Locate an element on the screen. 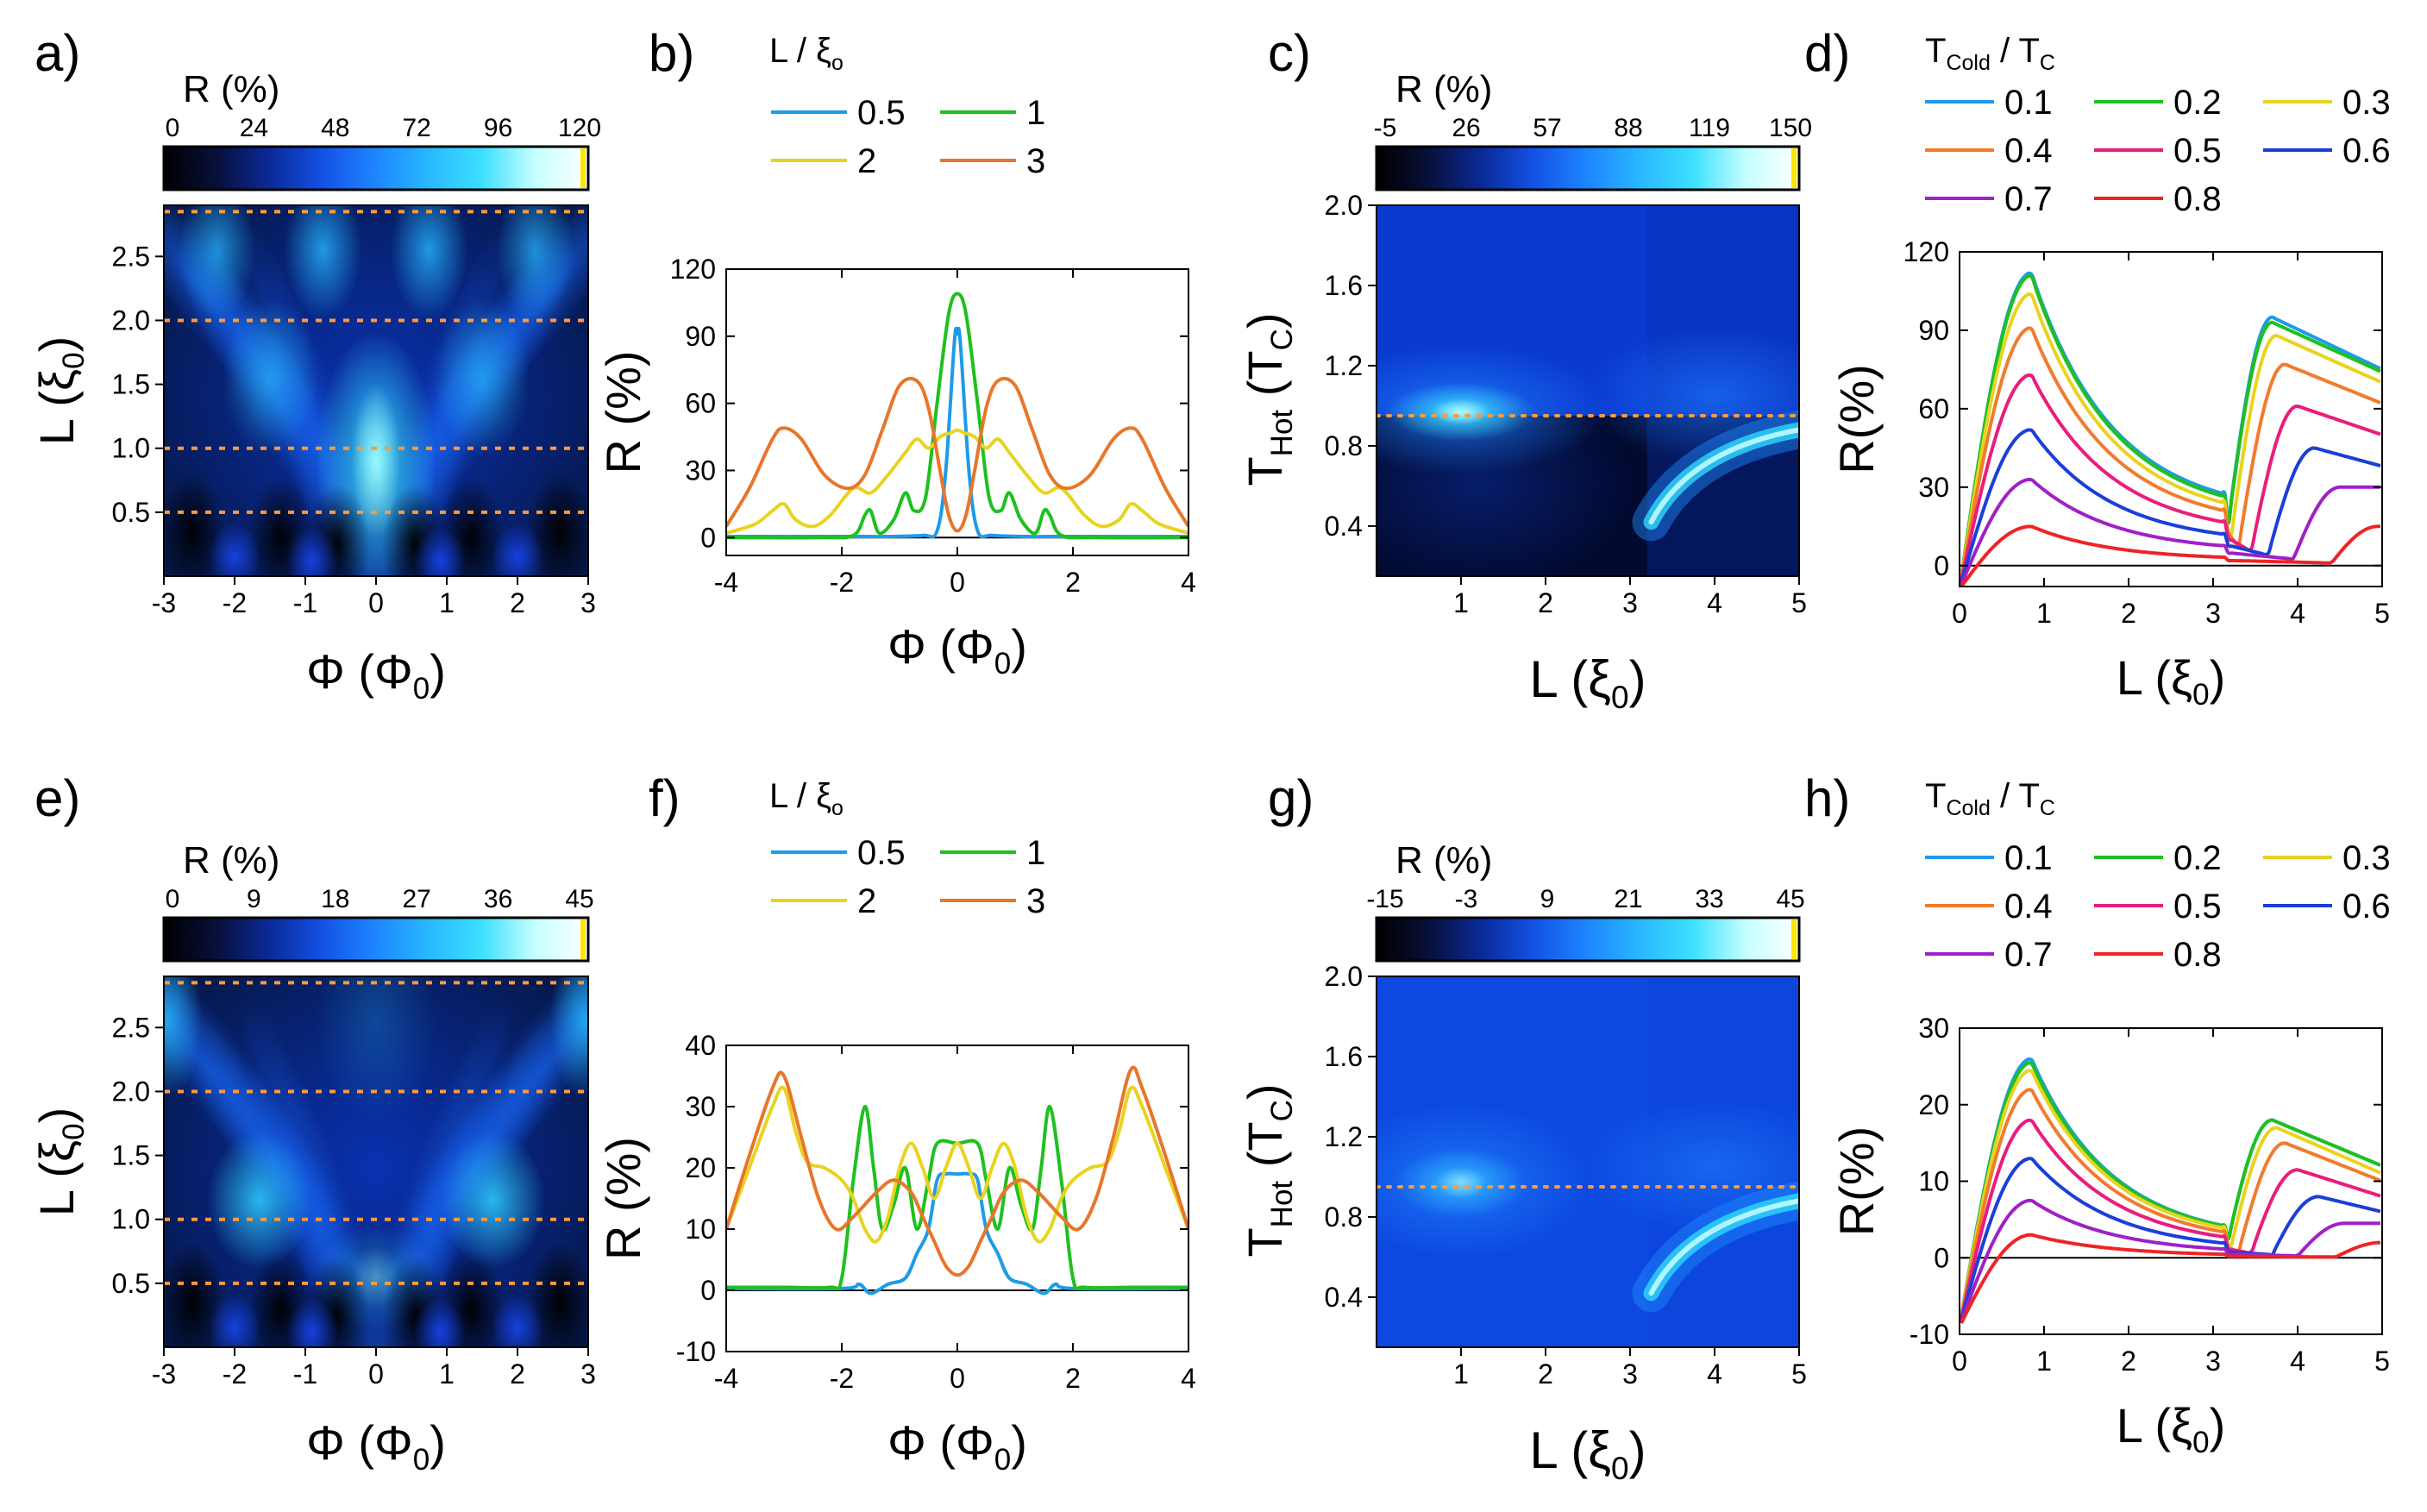  legend-label-0.7: 0.7 is located at coordinates (2029, 199).